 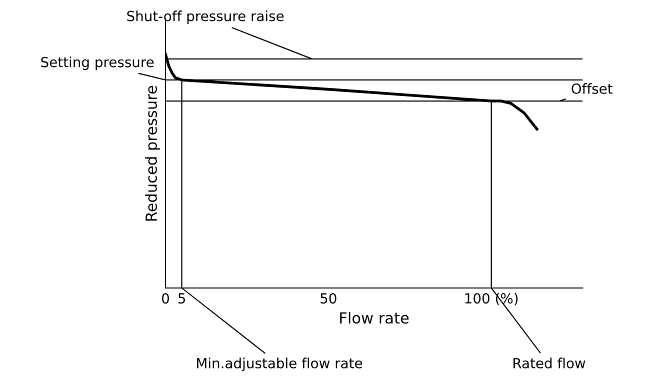 What do you see at coordinates (152, 153) in the screenshot?
I see `y-axis-title: Reduced pressure` at bounding box center [152, 153].